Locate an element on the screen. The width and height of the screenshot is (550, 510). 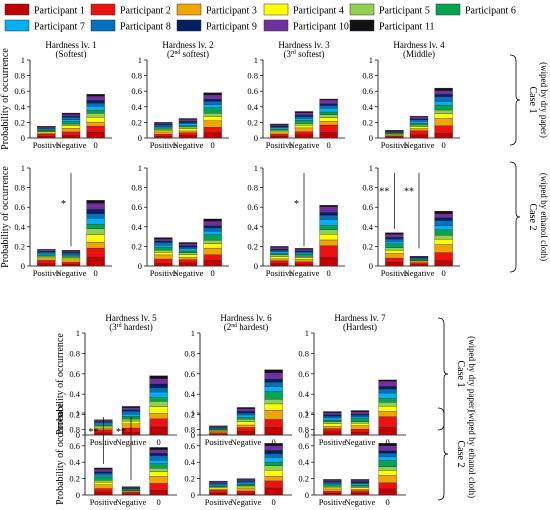
legend-item: Participant 2 is located at coordinates (130, 10).